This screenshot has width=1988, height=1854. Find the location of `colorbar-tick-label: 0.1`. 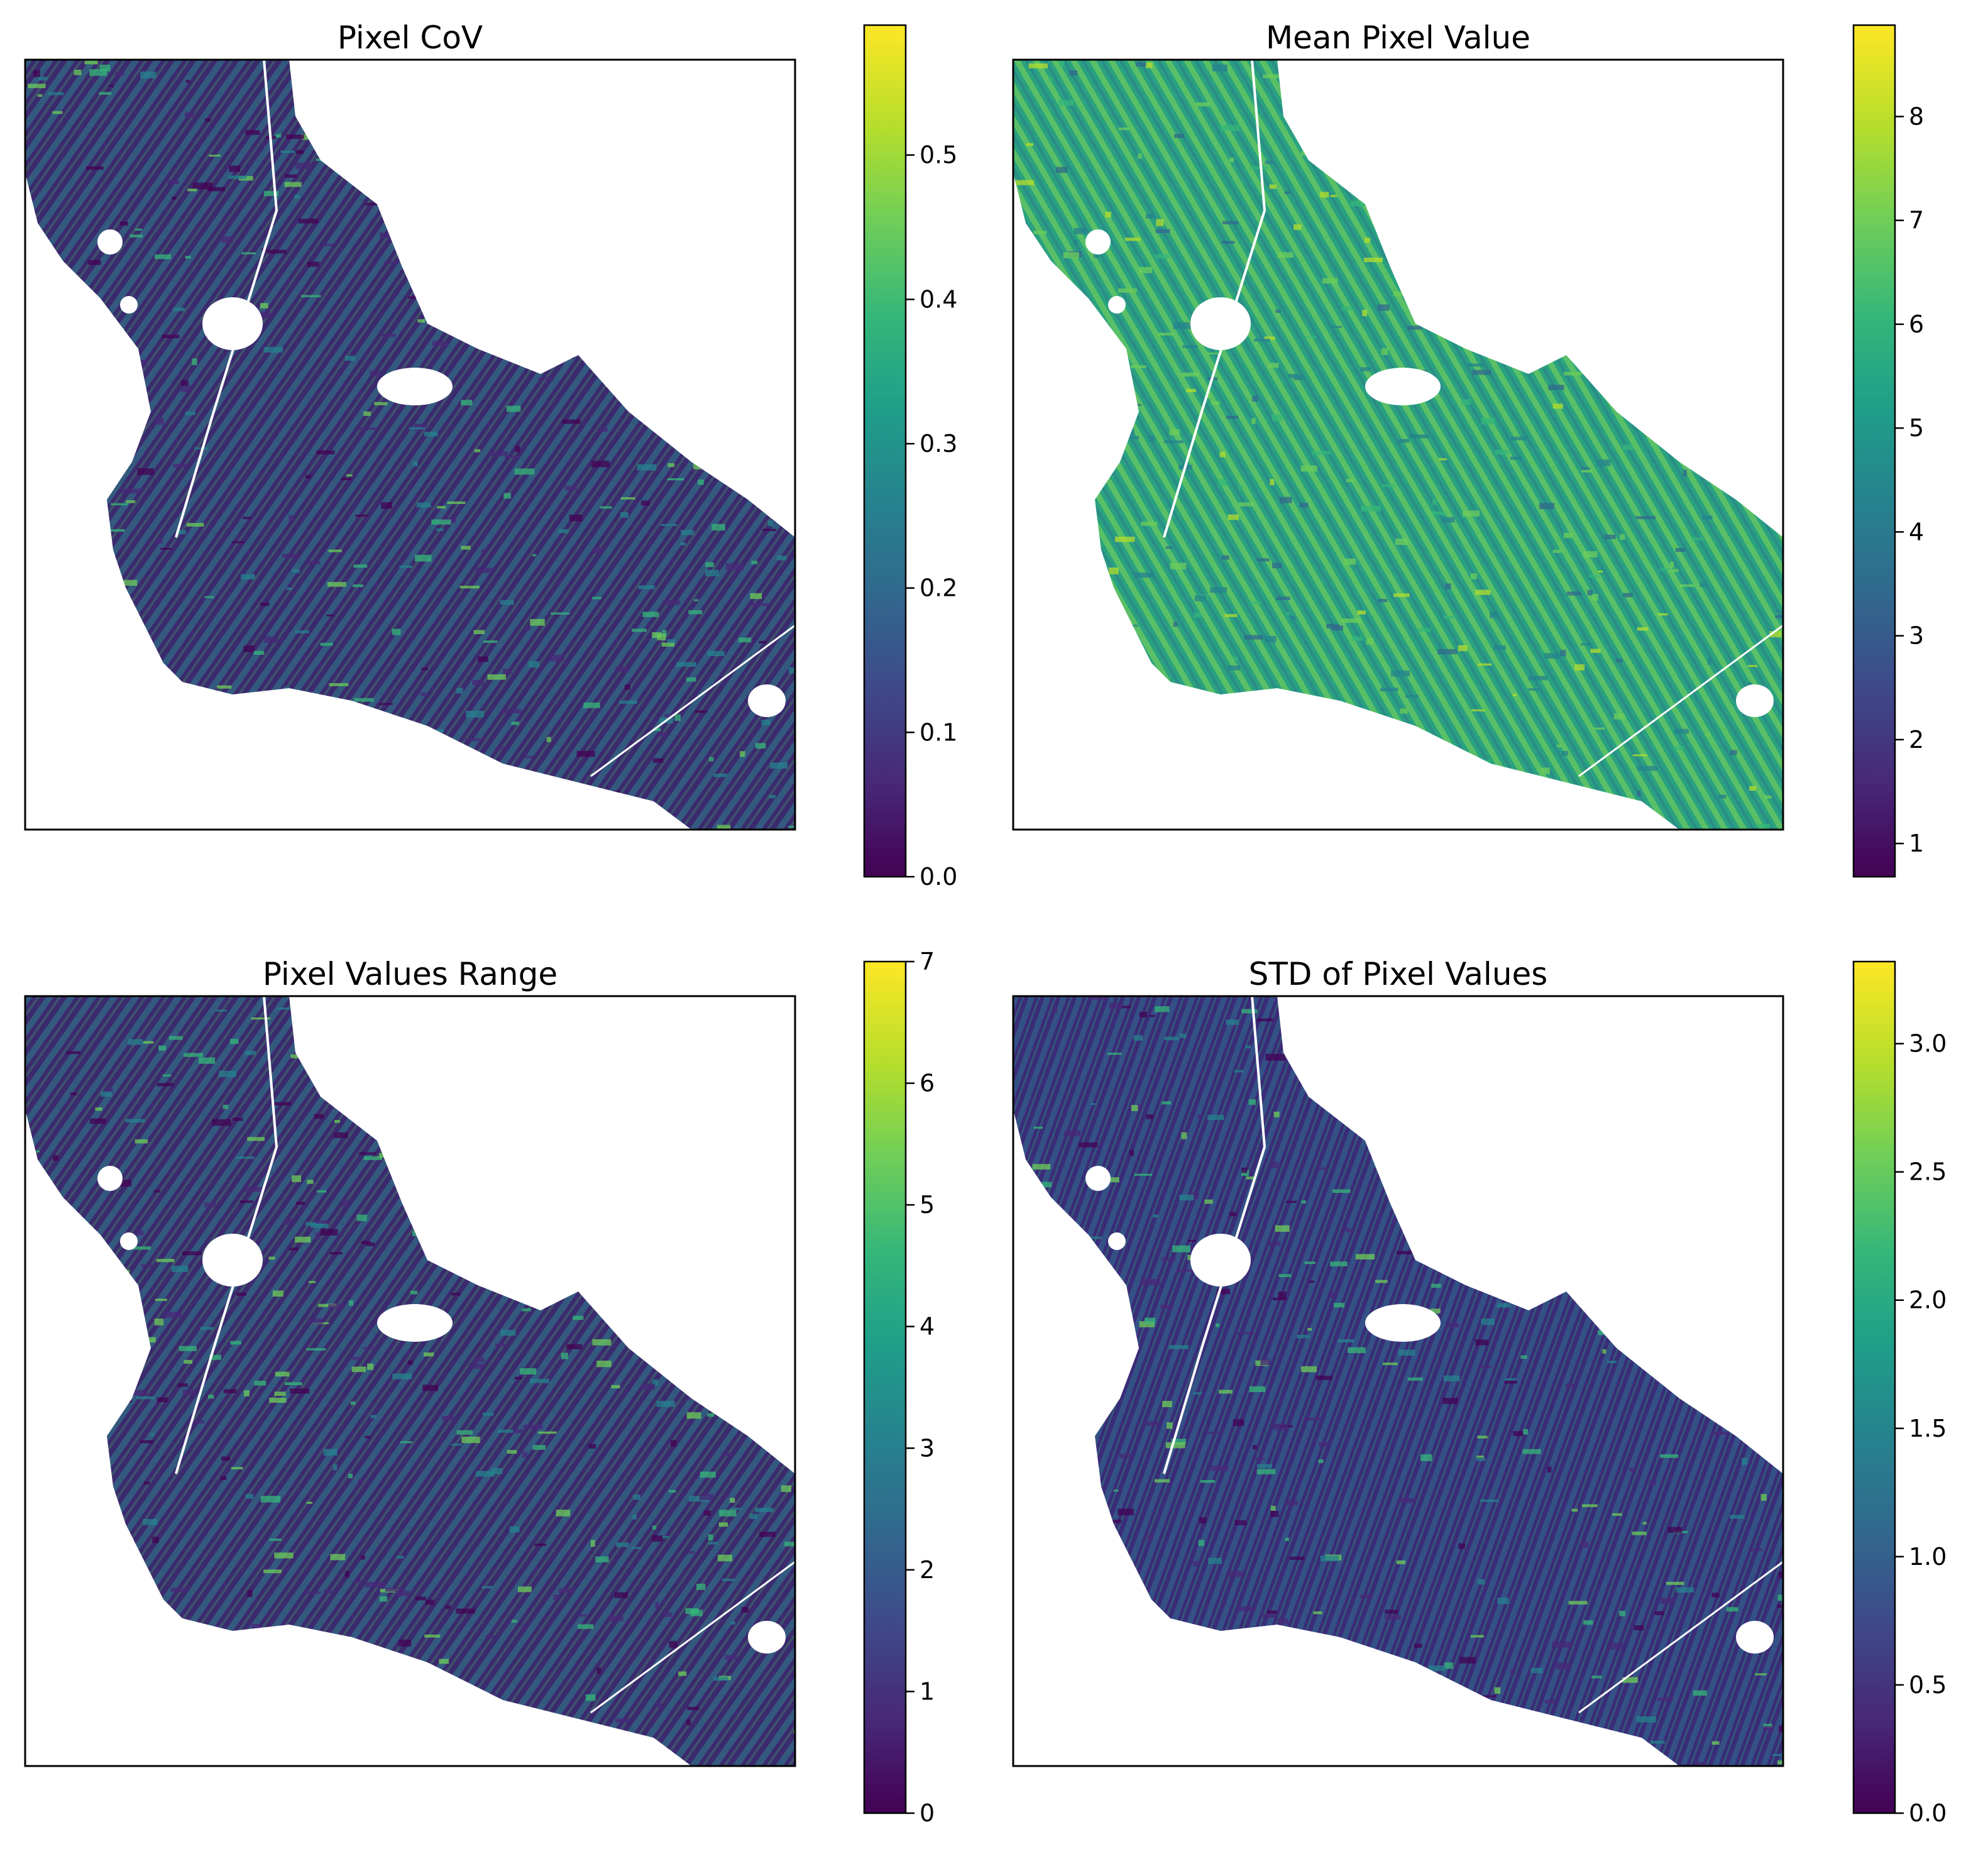

colorbar-tick-label: 0.1 is located at coordinates (938, 732).